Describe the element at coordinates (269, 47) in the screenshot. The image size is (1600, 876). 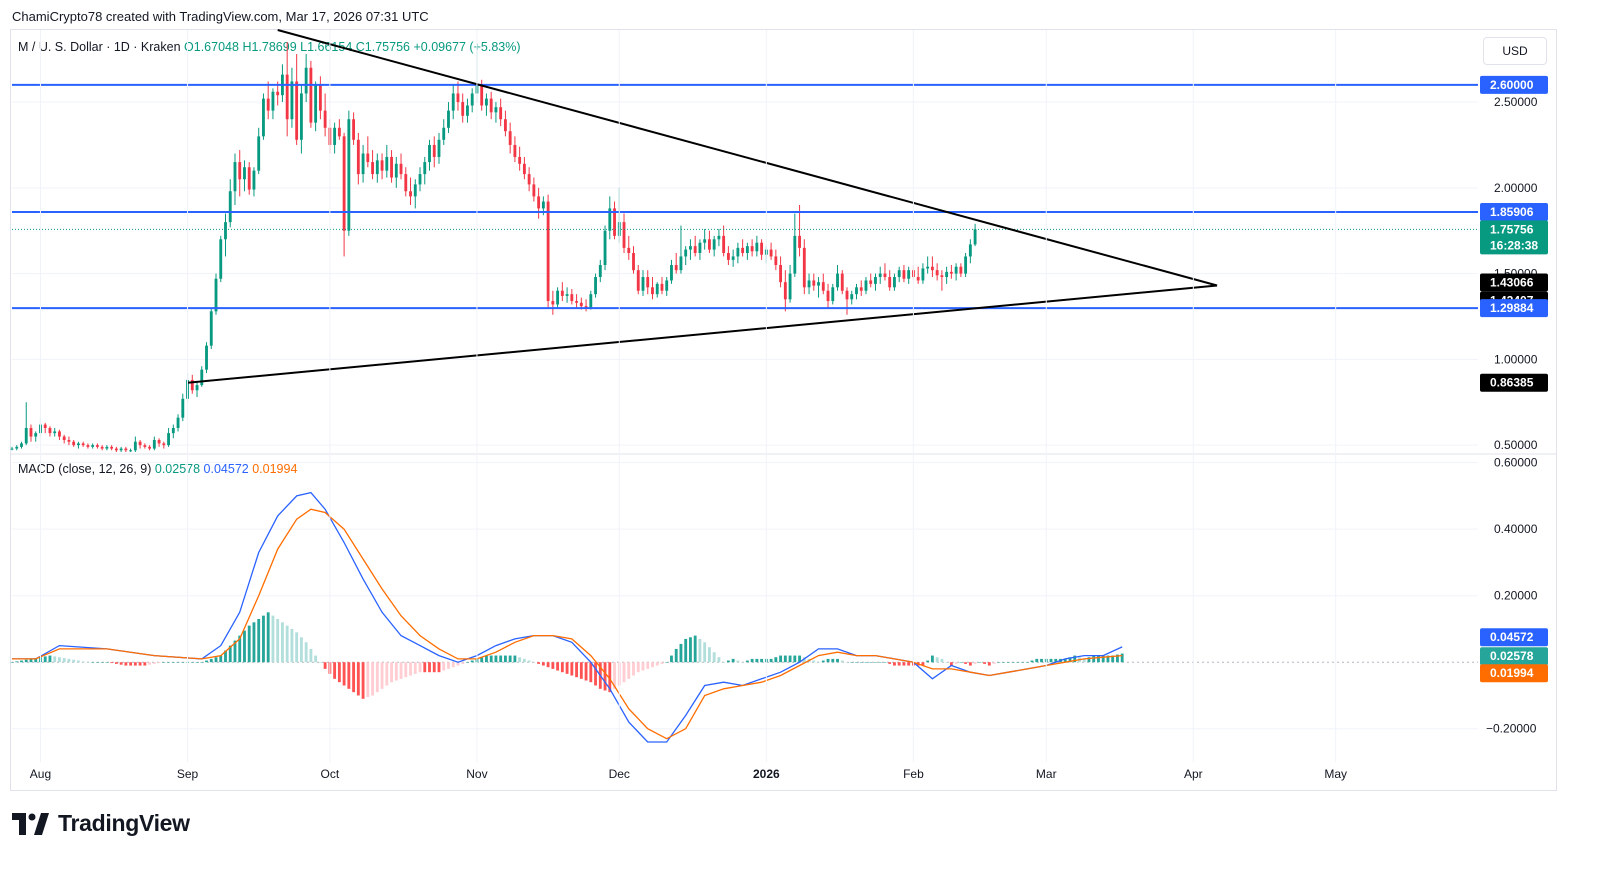
I see `high-value: H1.78699` at that location.